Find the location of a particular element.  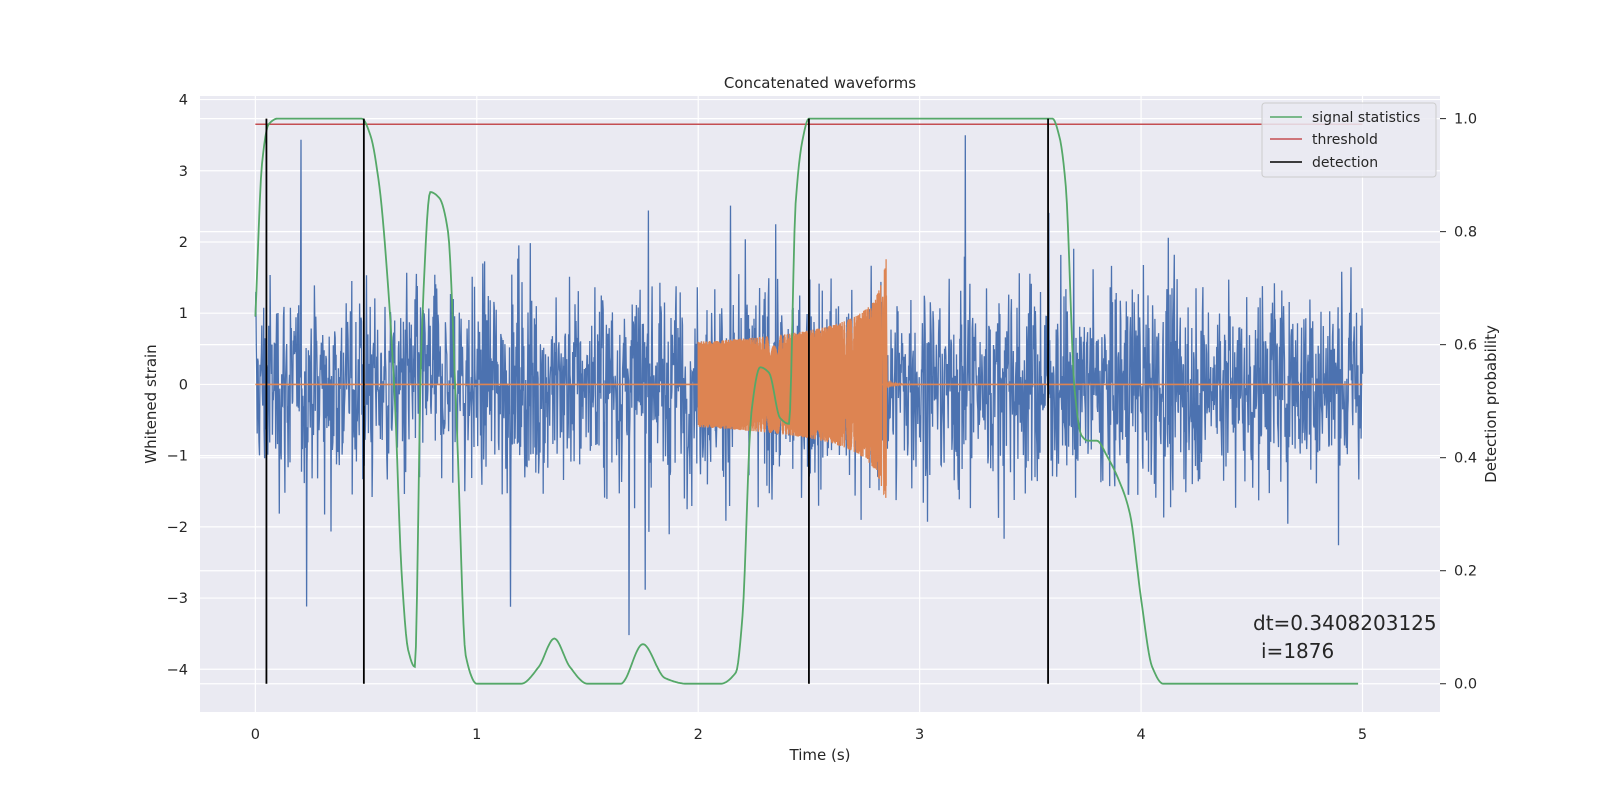

x-axis-label: Time (s) is located at coordinates (820, 755).